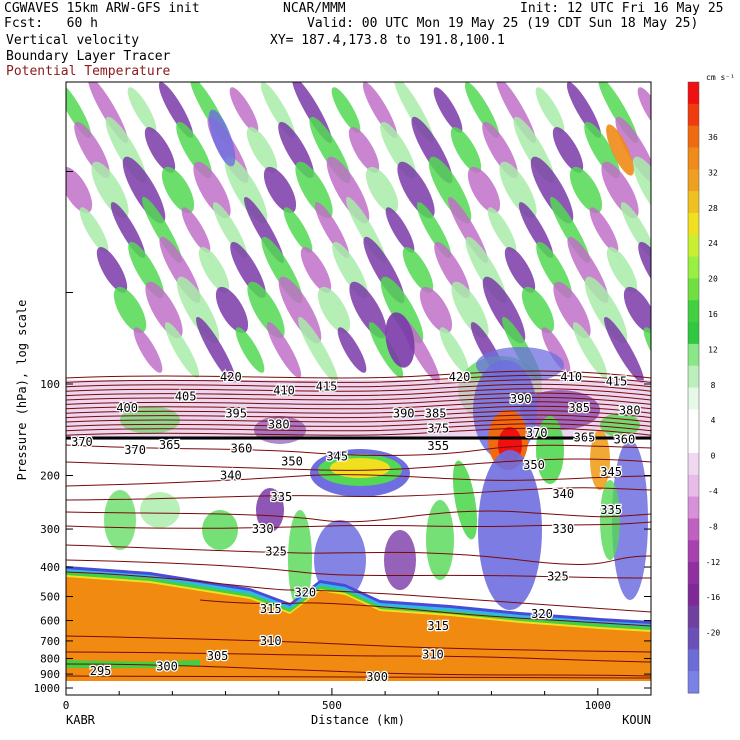  What do you see at coordinates (101, 671) in the screenshot?
I see `theta-label: 295` at bounding box center [101, 671].